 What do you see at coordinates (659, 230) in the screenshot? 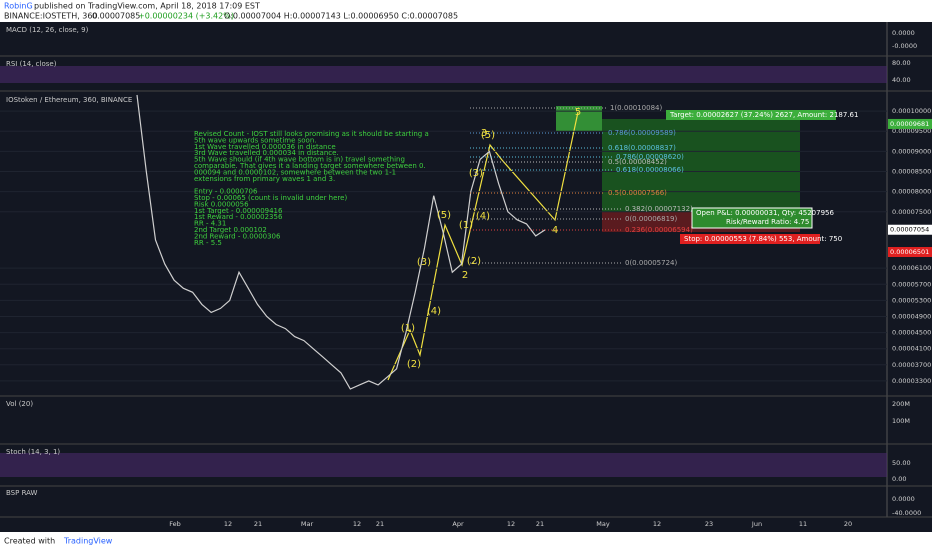
I see `fib-label: 0.236(0.00006594)` at bounding box center [659, 230].